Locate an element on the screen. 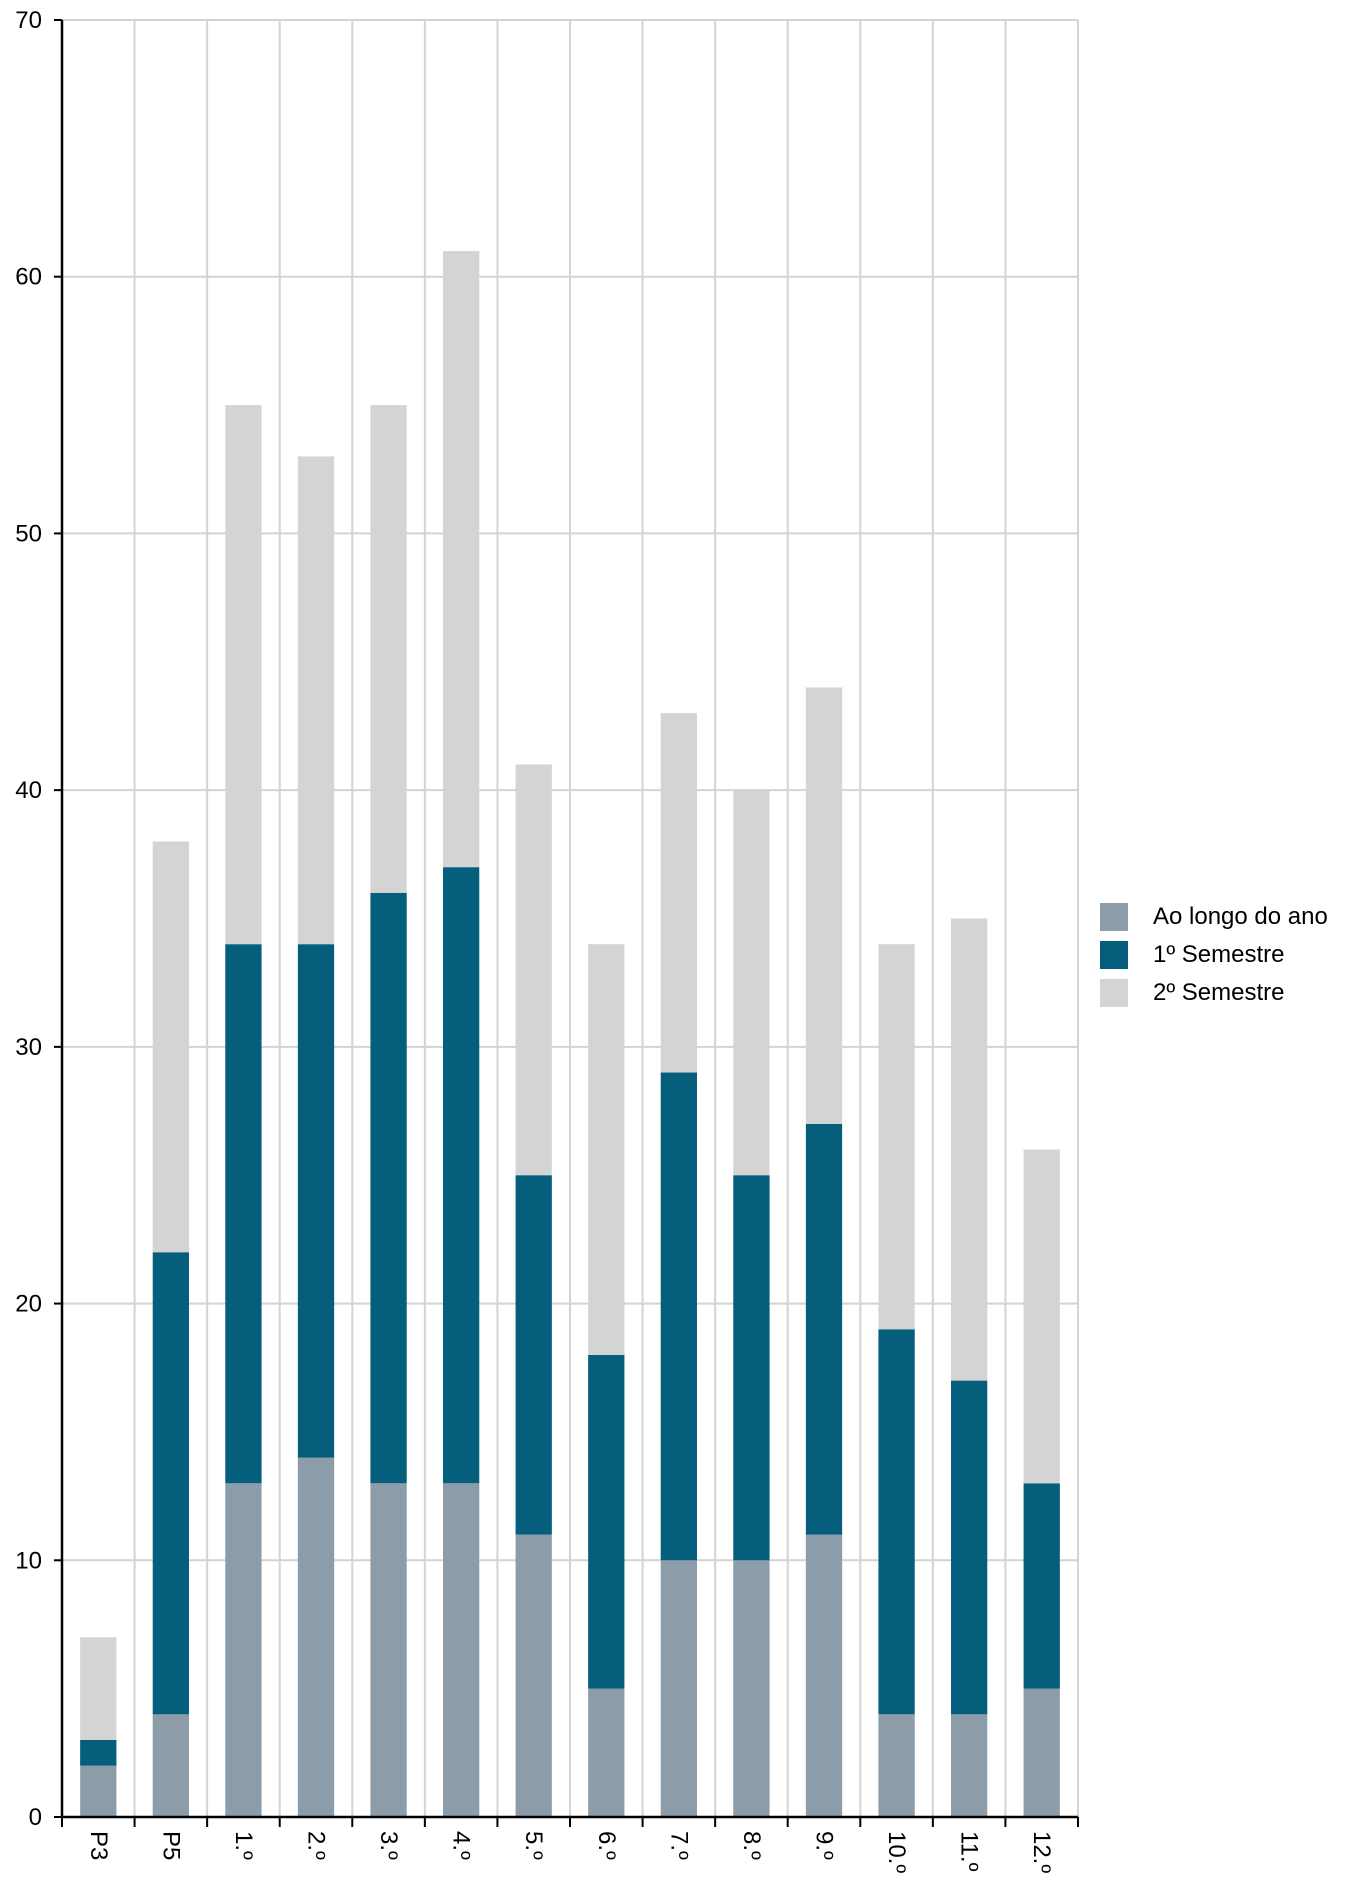  x-tick-label: 3.º is located at coordinates (388, 1845).